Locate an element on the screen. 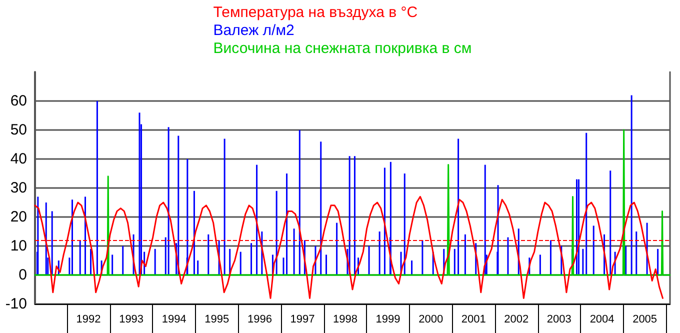 The image size is (680, 333). text: Валеж л/м2 is located at coordinates (253, 30).